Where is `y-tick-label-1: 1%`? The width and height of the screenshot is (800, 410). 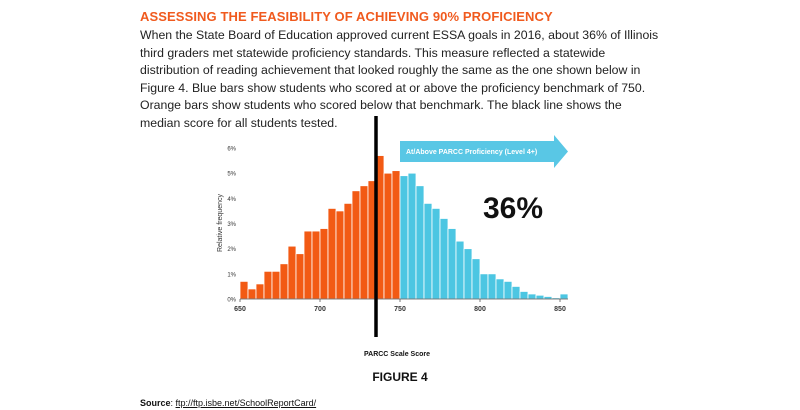 y-tick-label-1: 1% is located at coordinates (231, 275).